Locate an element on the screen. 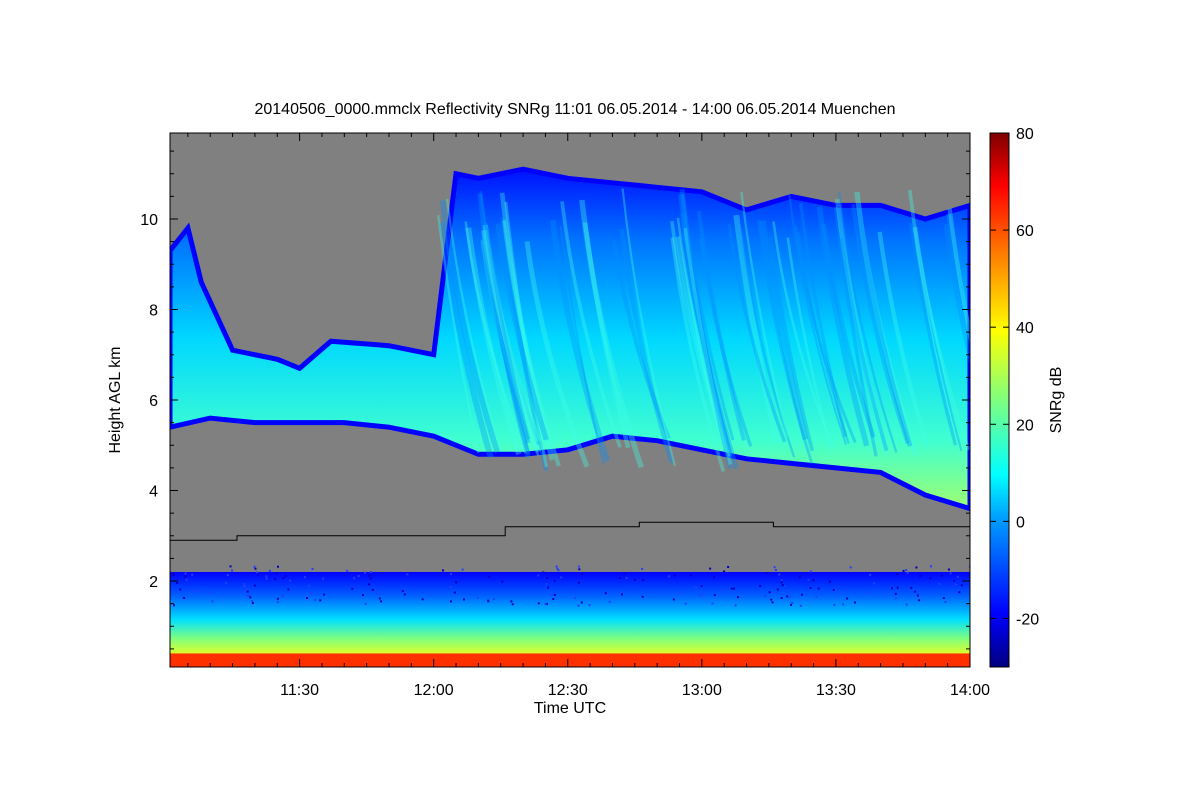  y-tick-label: 2 is located at coordinates (153, 582).